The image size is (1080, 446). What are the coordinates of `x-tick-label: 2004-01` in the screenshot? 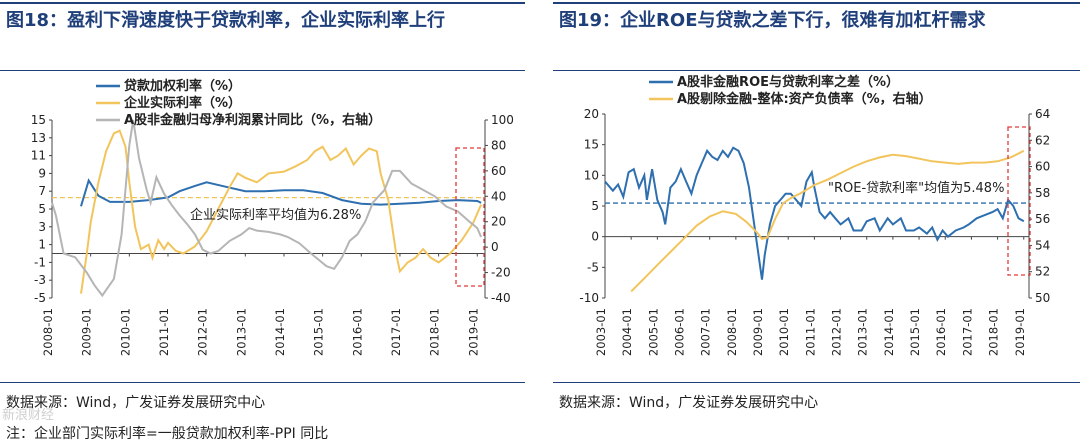 It's located at (627, 332).